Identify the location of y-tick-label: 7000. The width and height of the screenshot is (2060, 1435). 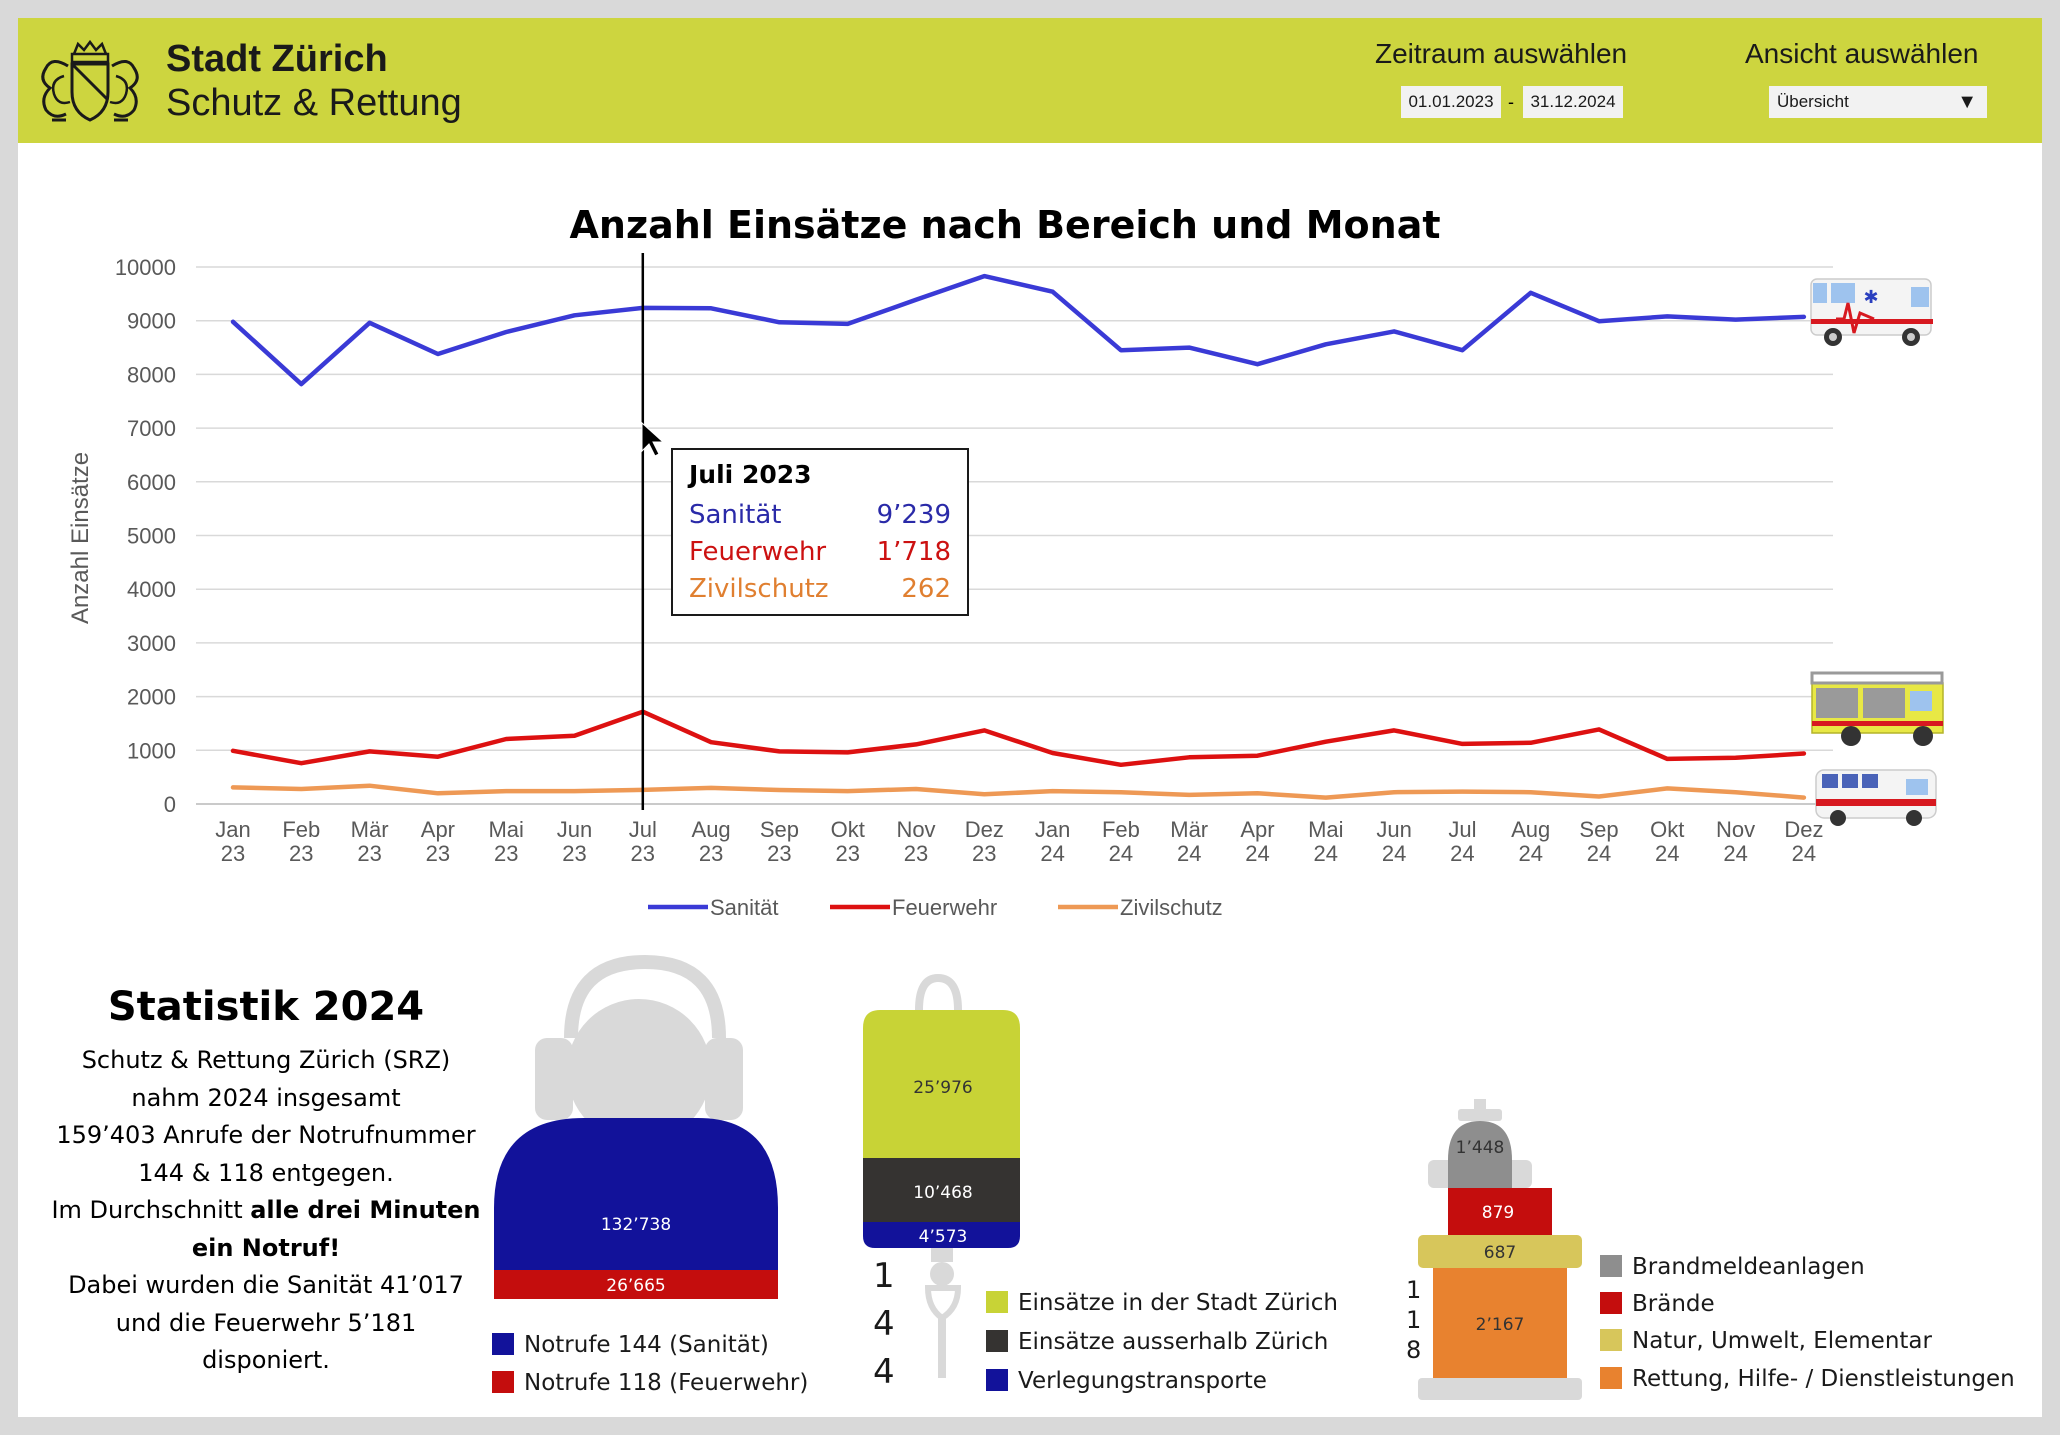
(151, 428).